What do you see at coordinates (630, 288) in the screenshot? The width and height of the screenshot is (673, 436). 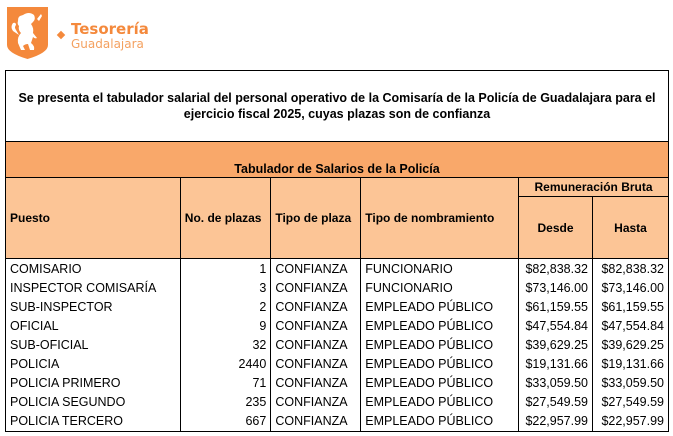 I see `cell-hasta: $73,146.00` at bounding box center [630, 288].